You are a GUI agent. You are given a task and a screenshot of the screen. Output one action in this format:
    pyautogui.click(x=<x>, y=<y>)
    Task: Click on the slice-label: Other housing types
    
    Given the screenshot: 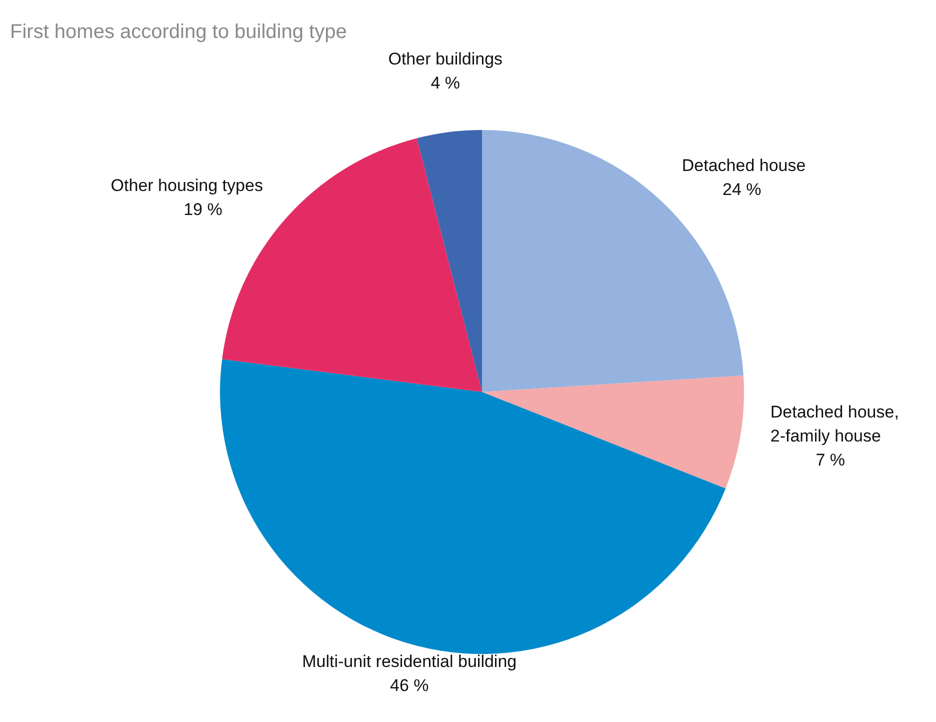 What is the action you would take?
    pyautogui.click(x=186, y=185)
    